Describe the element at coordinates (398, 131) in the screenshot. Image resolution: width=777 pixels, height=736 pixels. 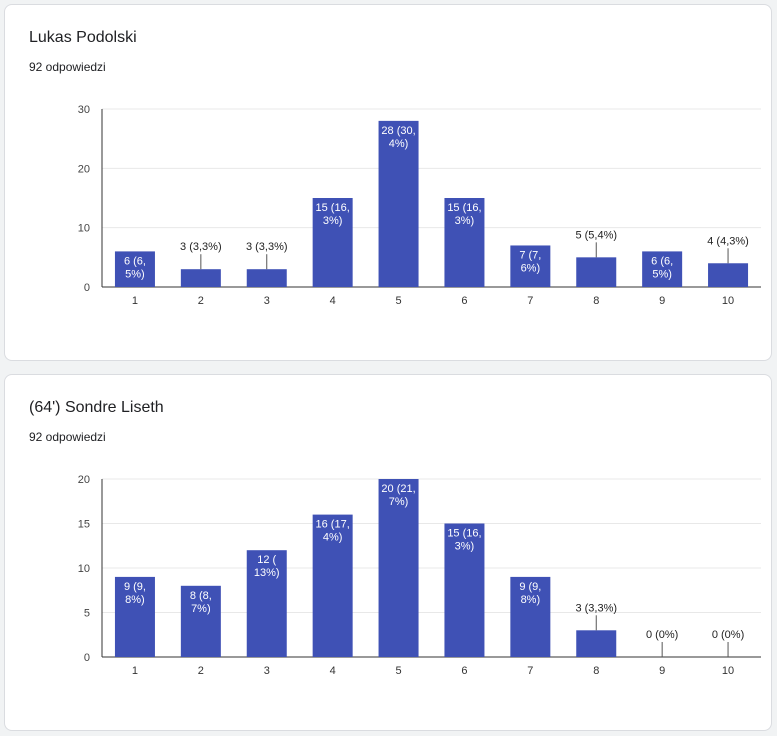
I see `data-label: 28 (30,` at that location.